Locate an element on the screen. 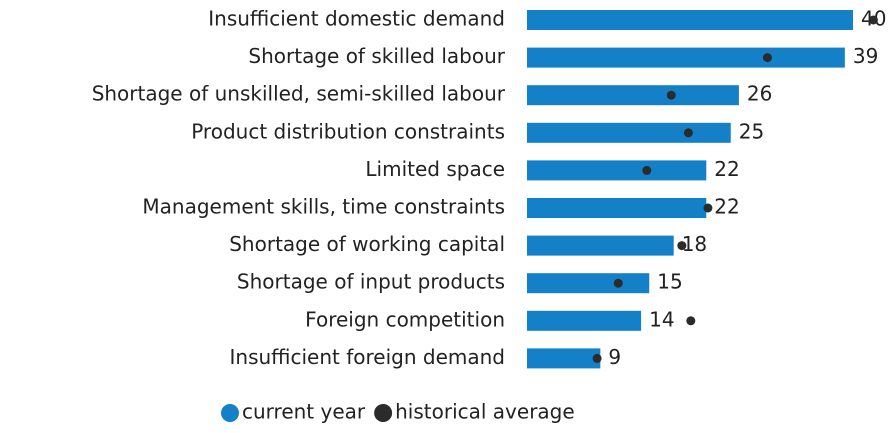 This screenshot has width=896, height=433. value-label: 25 is located at coordinates (751, 131).